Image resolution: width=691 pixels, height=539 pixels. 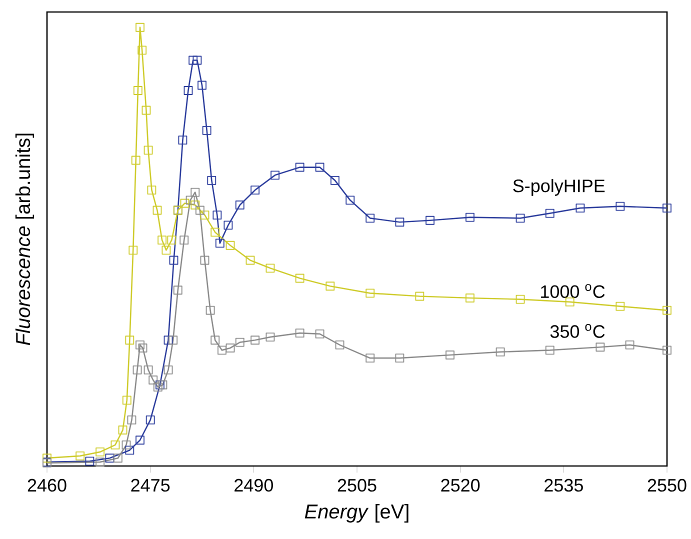 What do you see at coordinates (563, 485) in the screenshot?
I see `x-tick-label: 2535` at bounding box center [563, 485].